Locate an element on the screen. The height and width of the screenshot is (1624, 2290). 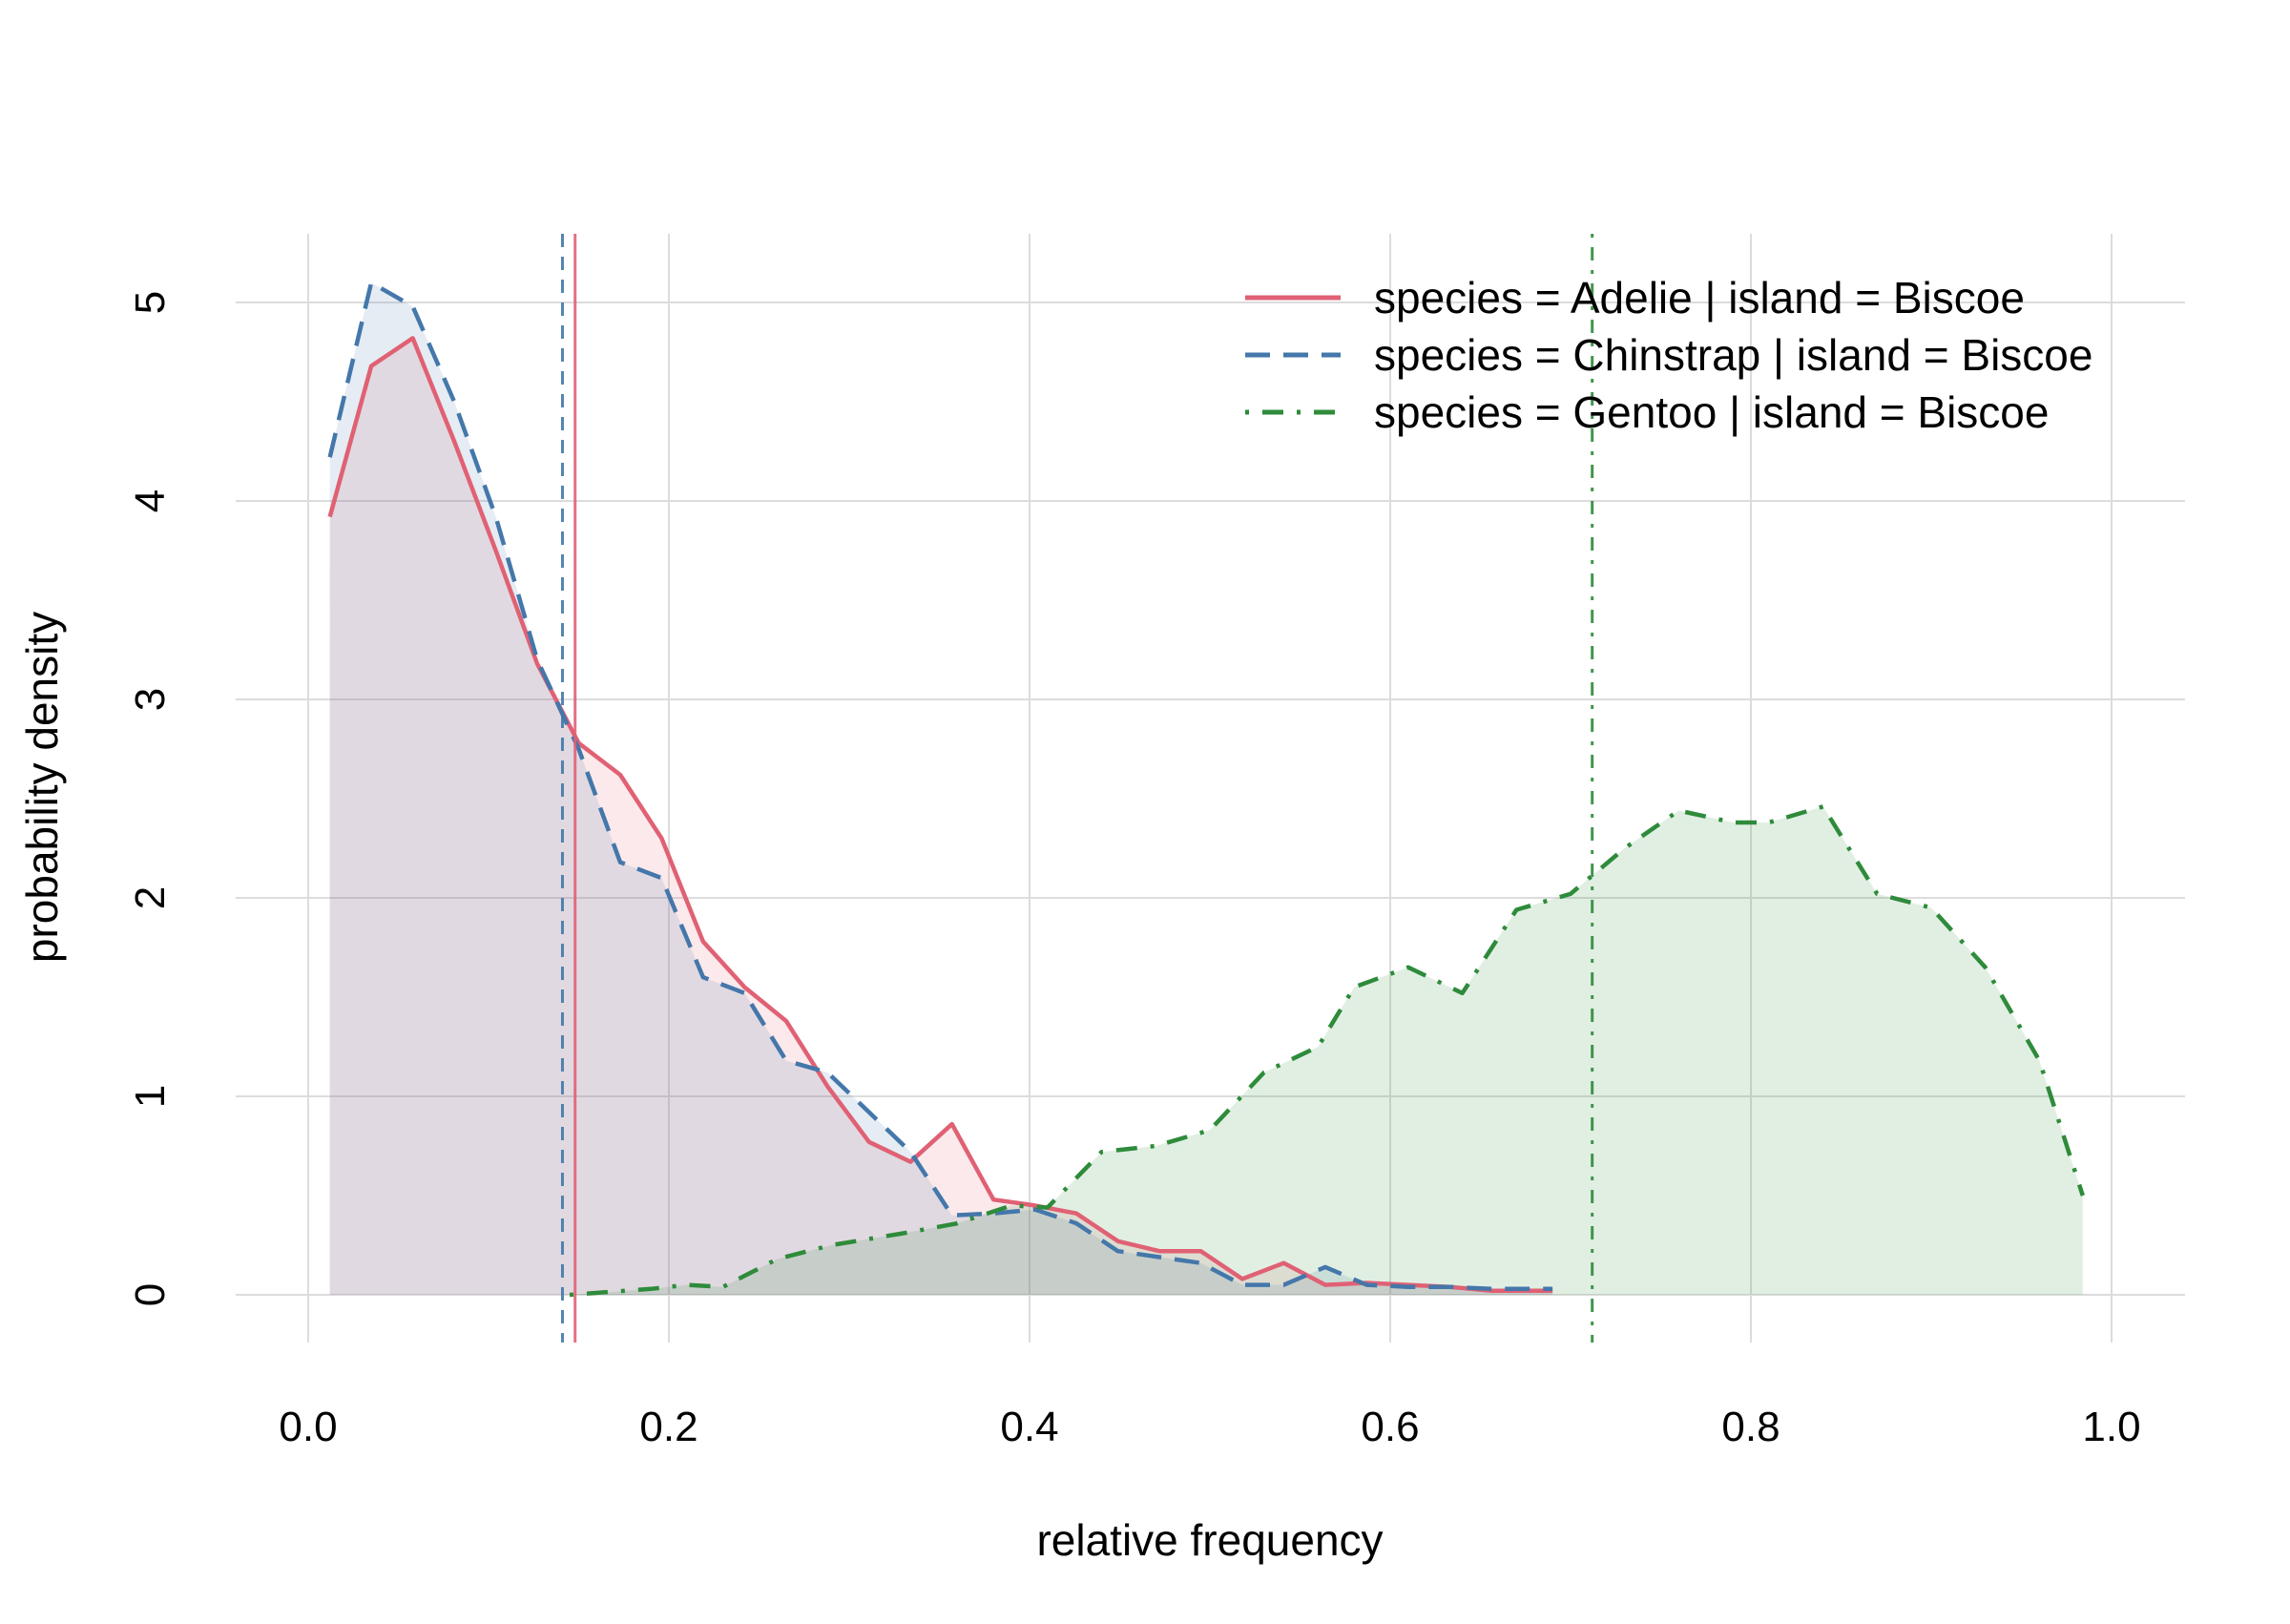
legend-label-2: species = Gentoo | island = Biscoe is located at coordinates (1712, 412).